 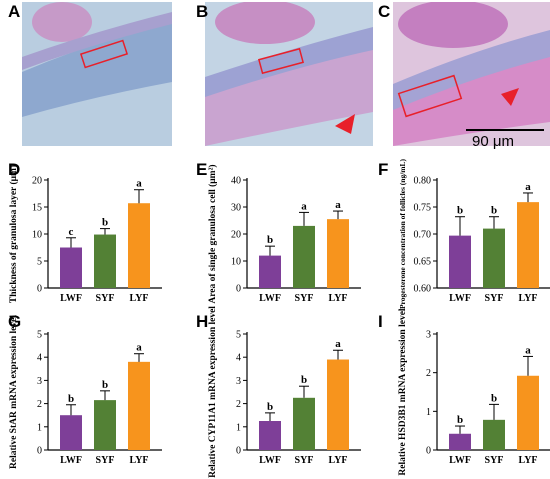 What do you see at coordinates (202, 169) in the screenshot?
I see `panel-label-e: E` at bounding box center [202, 169].